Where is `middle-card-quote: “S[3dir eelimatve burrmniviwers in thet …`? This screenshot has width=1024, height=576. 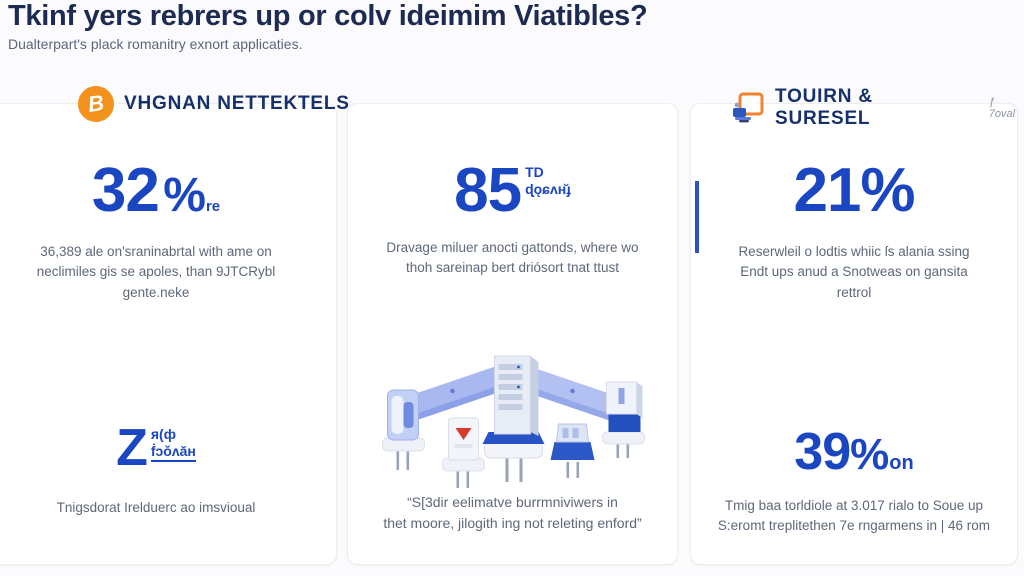
middle-card-quote: “S[3dir eelimatve burrmniviwers in thet … is located at coordinates (512, 512).